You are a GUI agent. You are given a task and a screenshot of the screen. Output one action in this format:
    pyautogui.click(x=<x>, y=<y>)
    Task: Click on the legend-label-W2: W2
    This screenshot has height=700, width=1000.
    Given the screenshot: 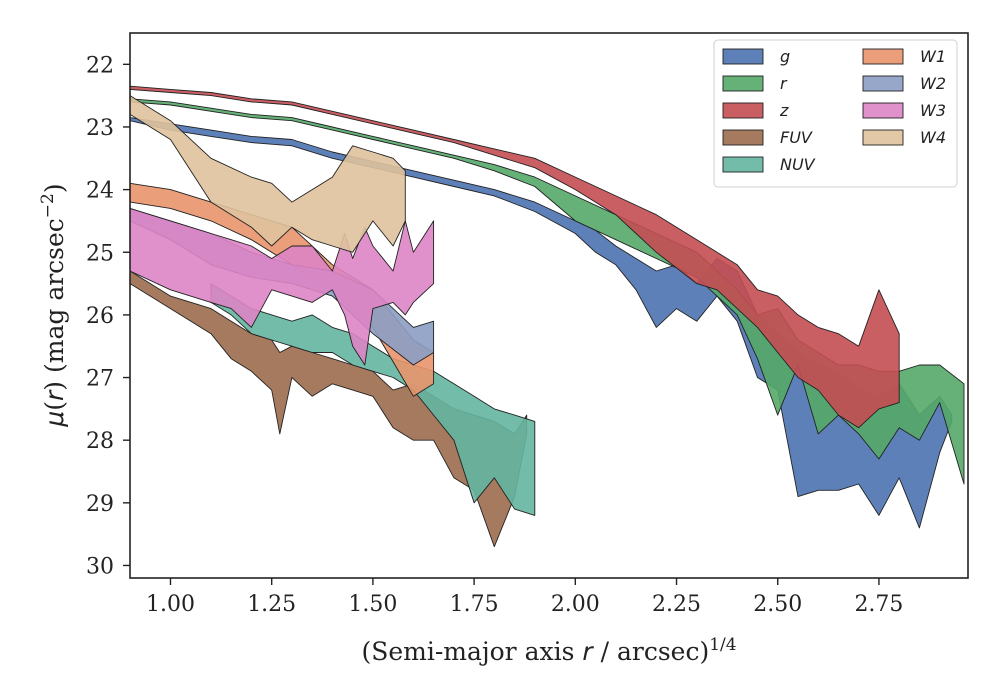 What is the action you would take?
    pyautogui.click(x=933, y=83)
    